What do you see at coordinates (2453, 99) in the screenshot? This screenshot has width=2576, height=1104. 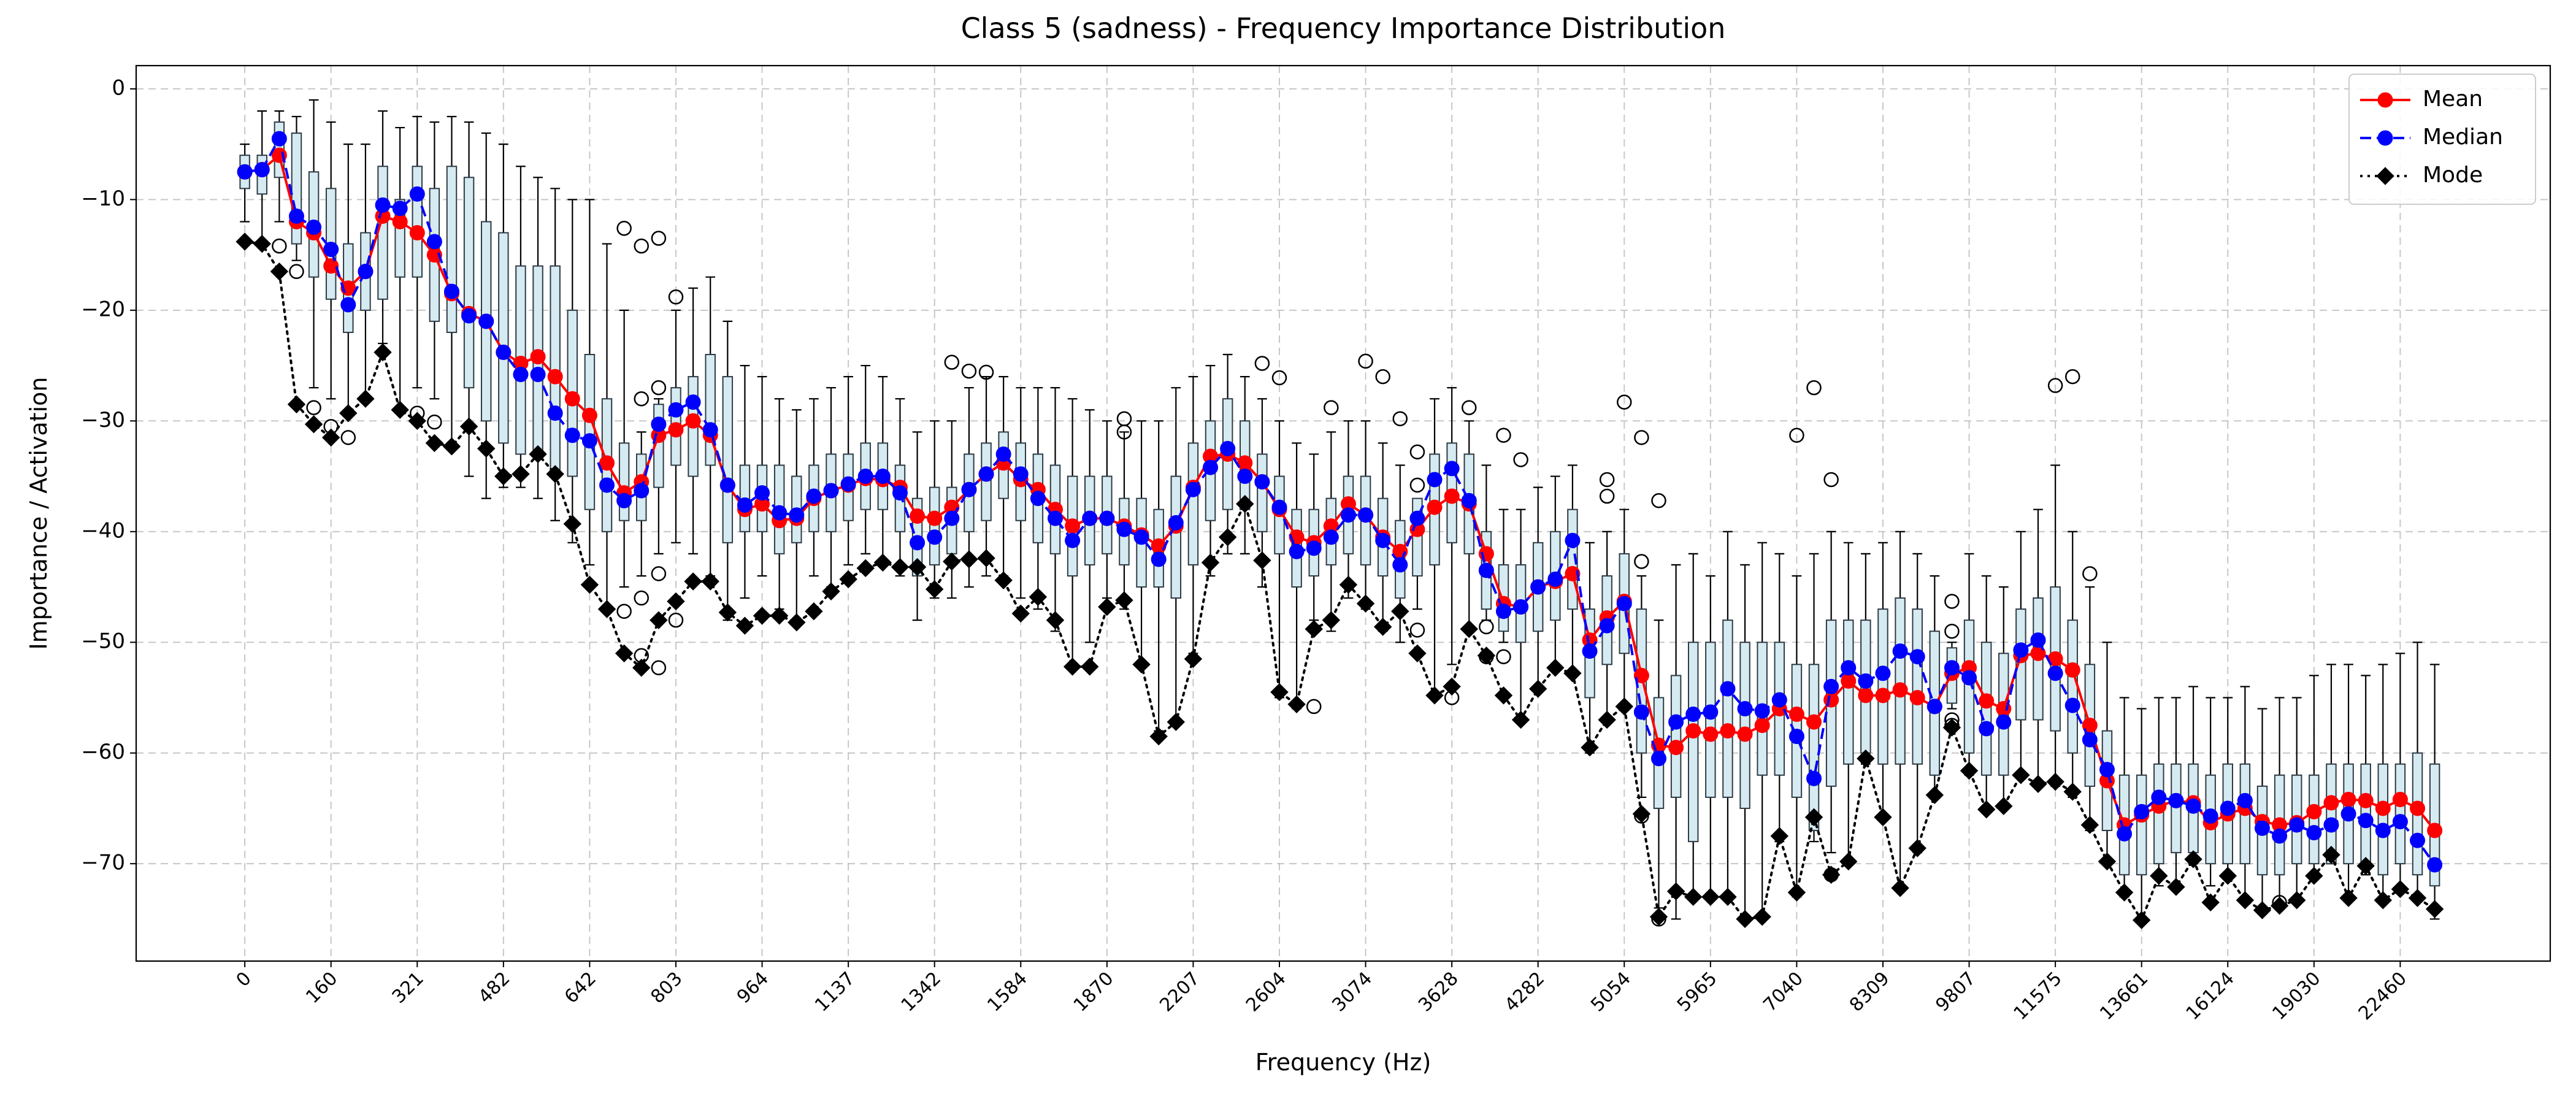 I see `legend-label: Mean` at bounding box center [2453, 99].